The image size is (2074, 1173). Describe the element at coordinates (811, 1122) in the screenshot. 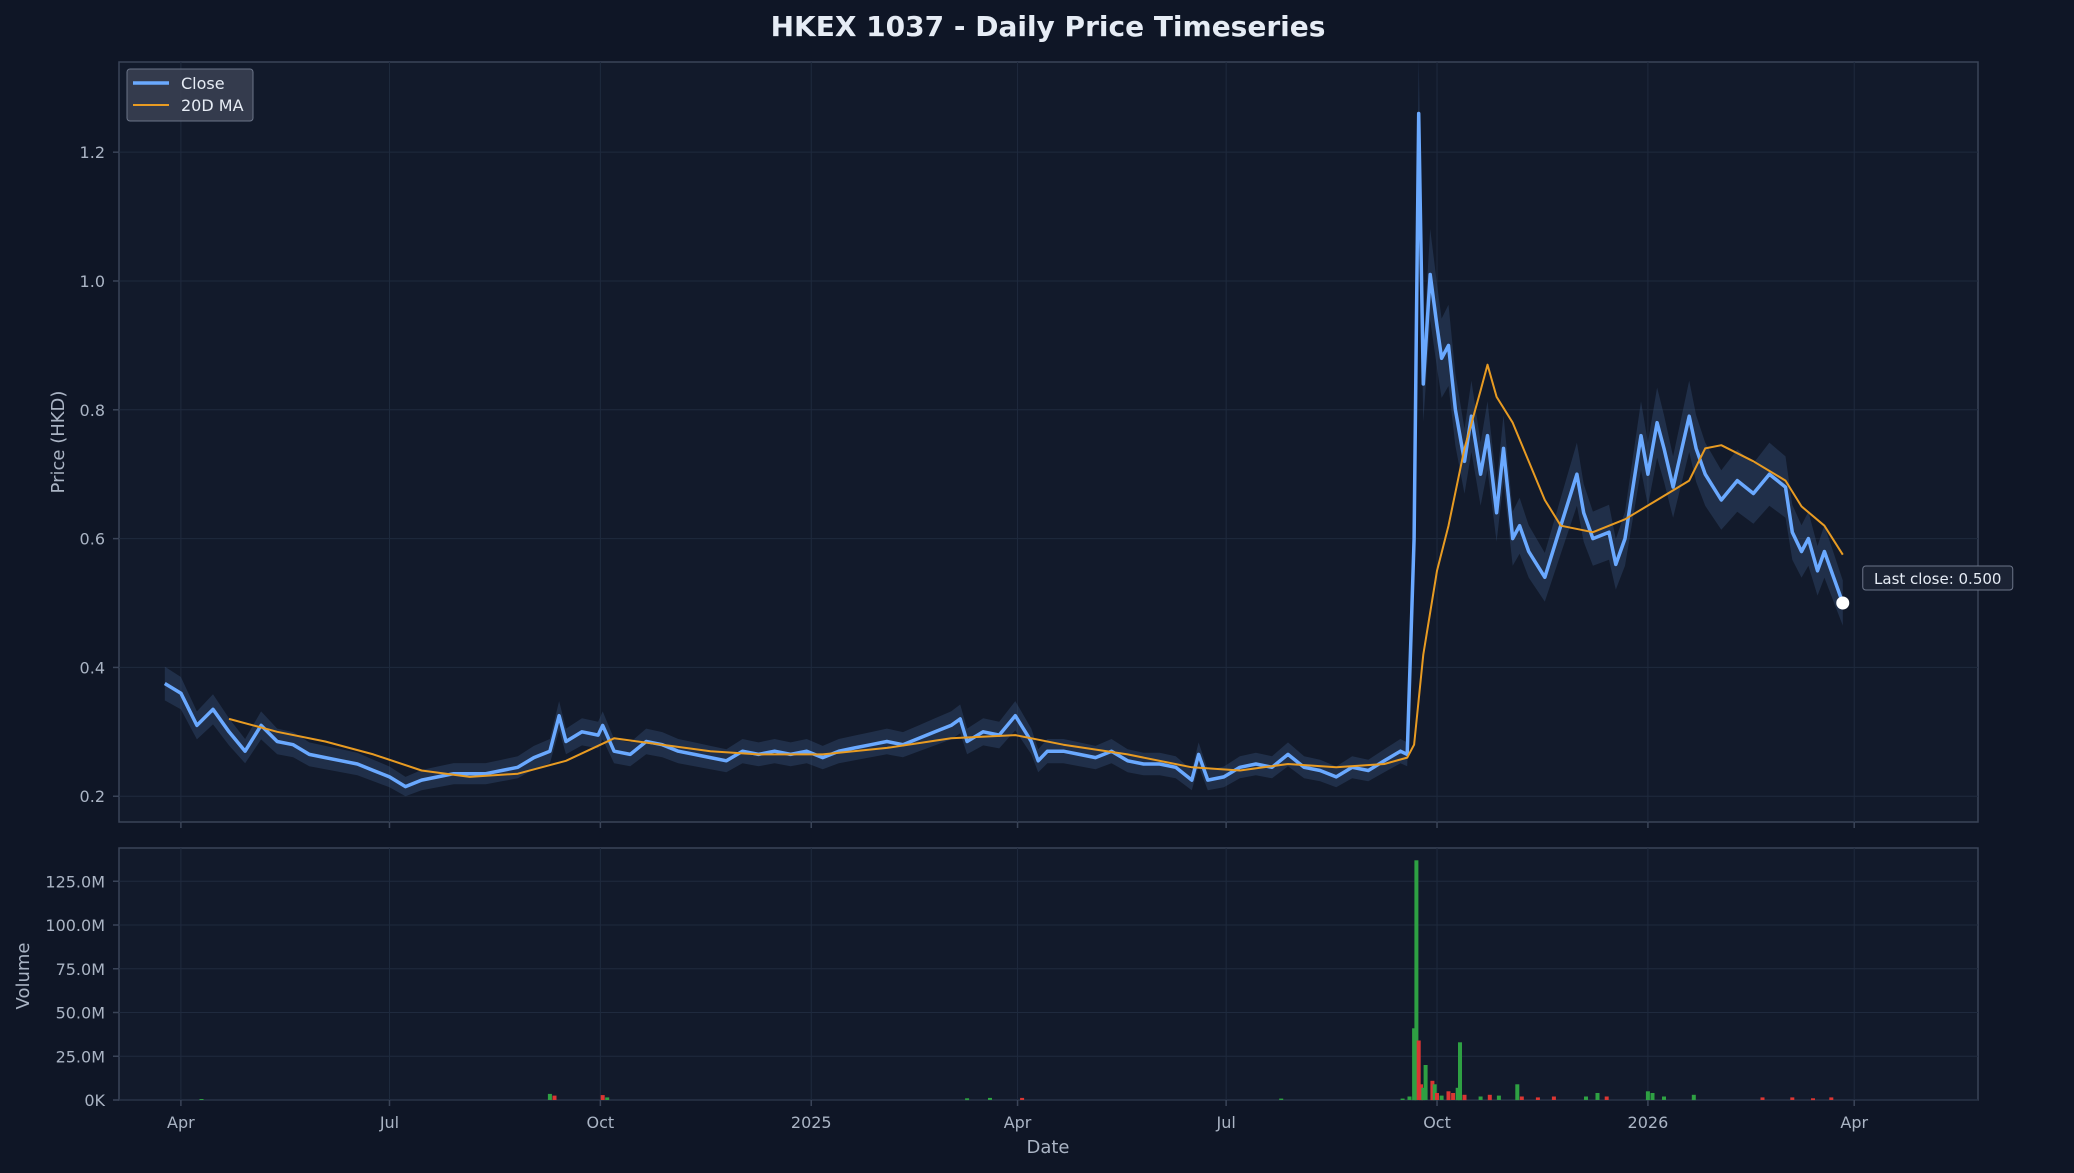

I see `x-tick-label: 2025` at that location.